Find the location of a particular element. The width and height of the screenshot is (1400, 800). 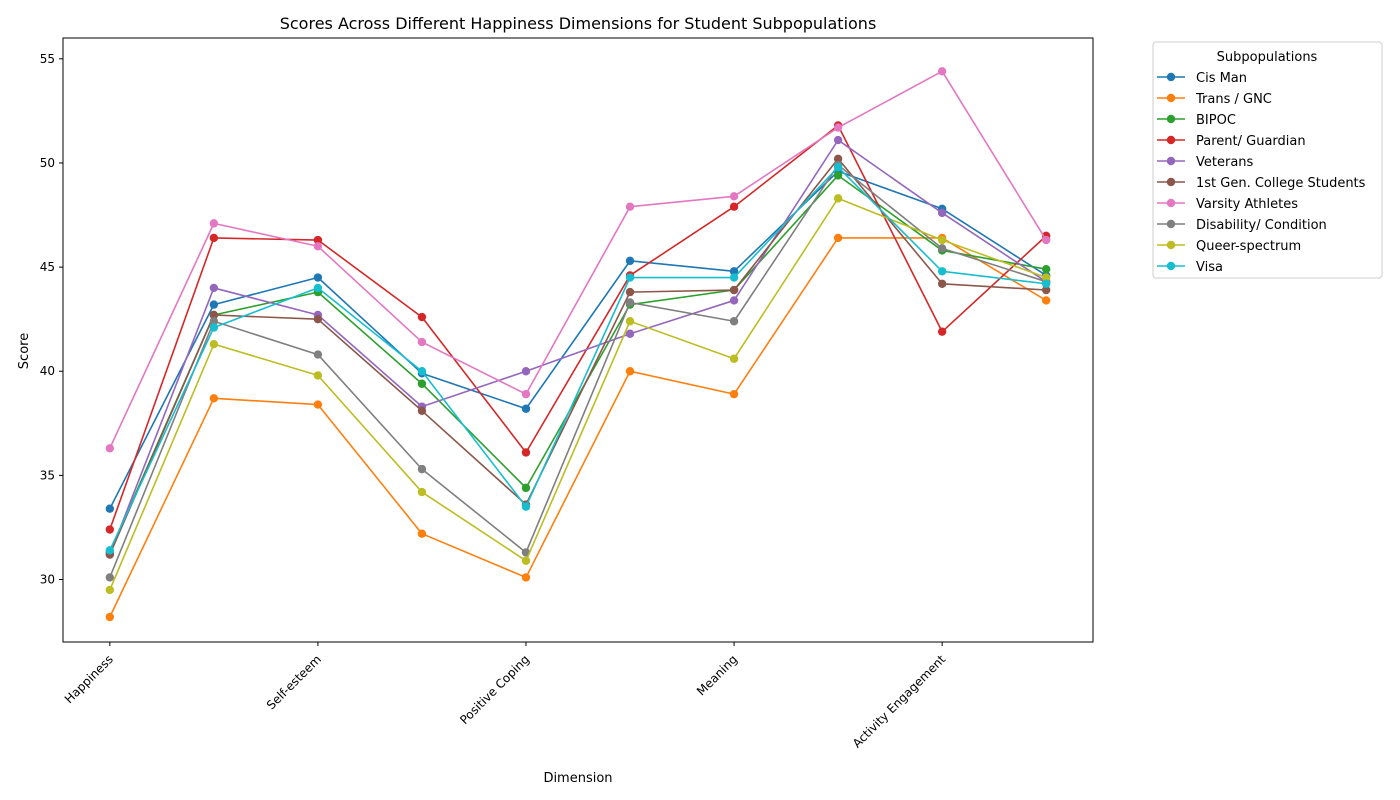

legend-item: Cis Man is located at coordinates (1202, 78).